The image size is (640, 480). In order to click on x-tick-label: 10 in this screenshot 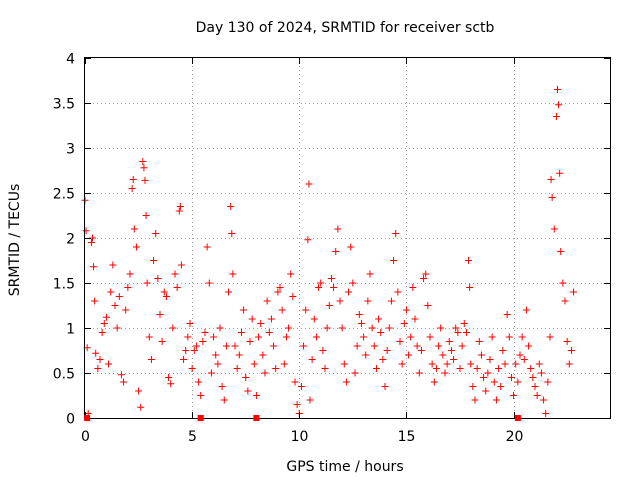, I will do `click(300, 437)`.